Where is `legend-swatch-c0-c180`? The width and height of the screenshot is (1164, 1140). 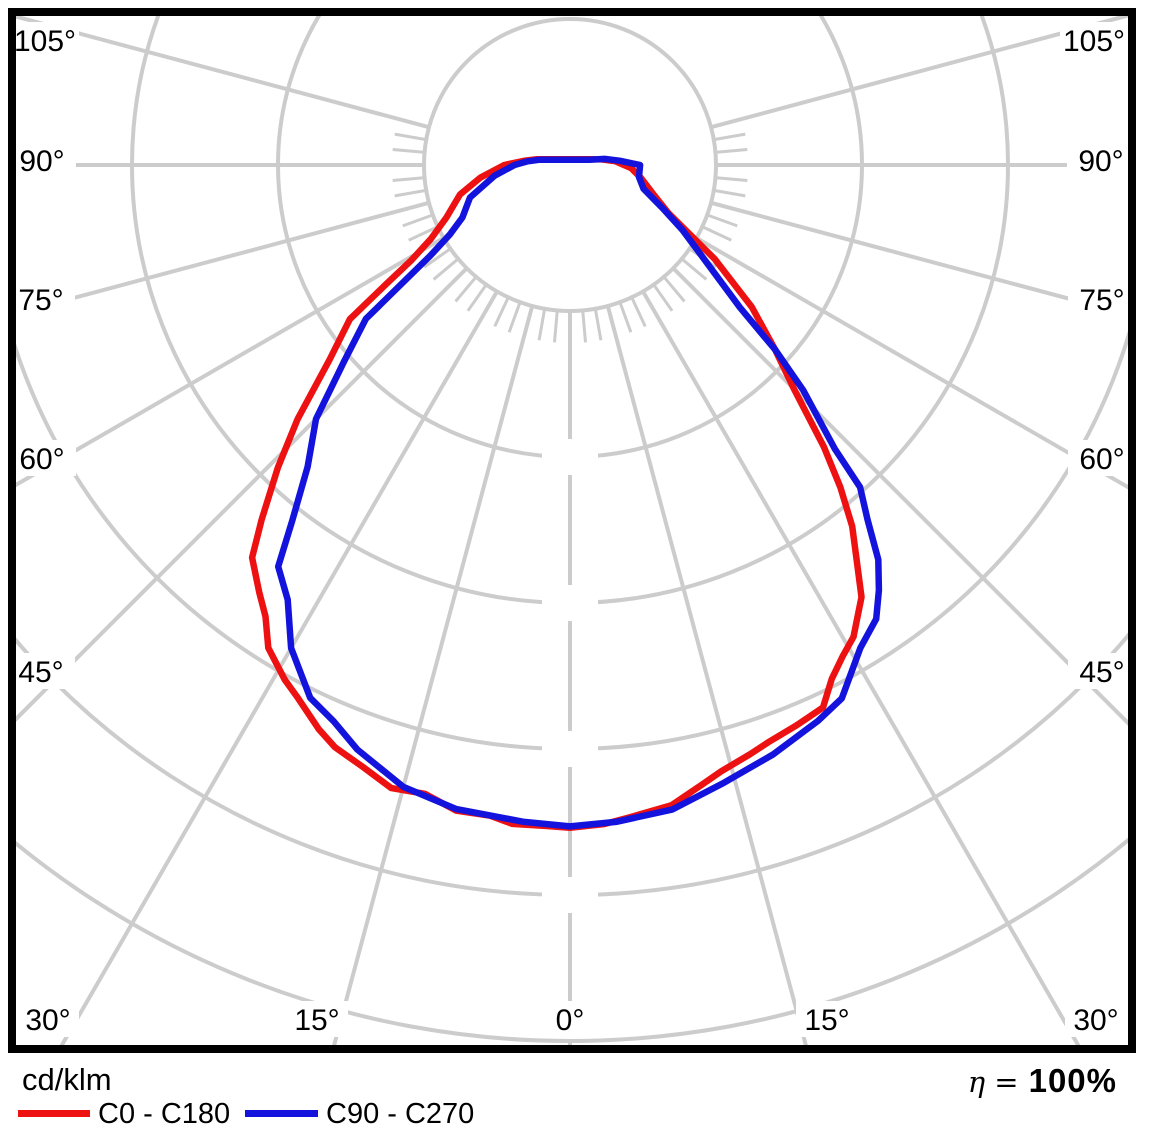 legend-swatch-c0-c180 is located at coordinates (54, 1113).